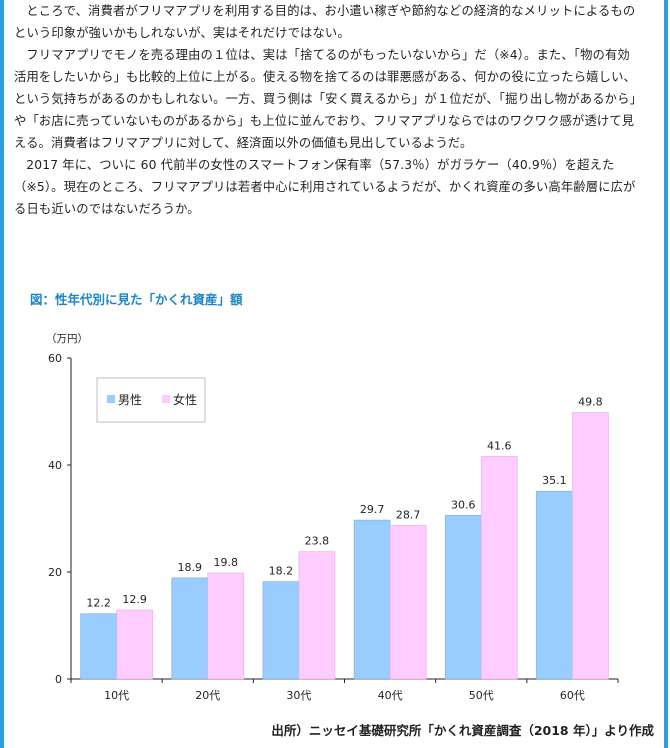 This screenshot has width=670, height=748. What do you see at coordinates (130, 400) in the screenshot?
I see `legend-label: 男性` at bounding box center [130, 400].